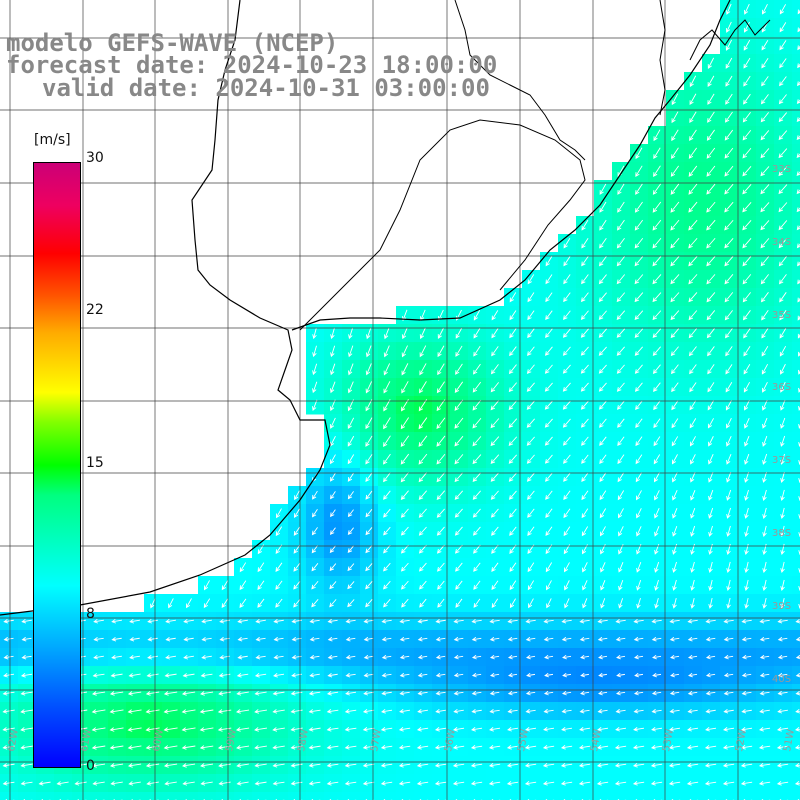 This screenshot has height=800, width=800. I want to click on colorbar-tick-15: 15, so click(95, 463).